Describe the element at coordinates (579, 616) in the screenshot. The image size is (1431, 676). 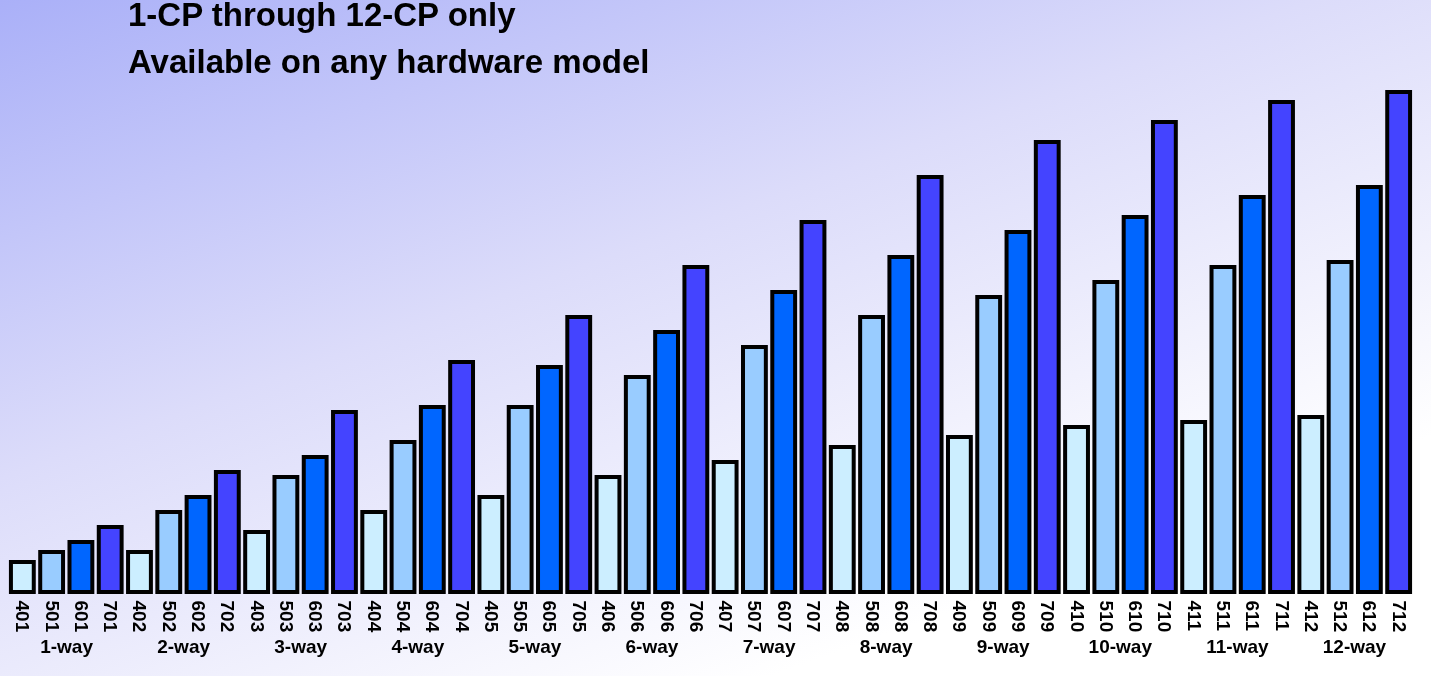
I see `x-tick-label: 705` at that location.